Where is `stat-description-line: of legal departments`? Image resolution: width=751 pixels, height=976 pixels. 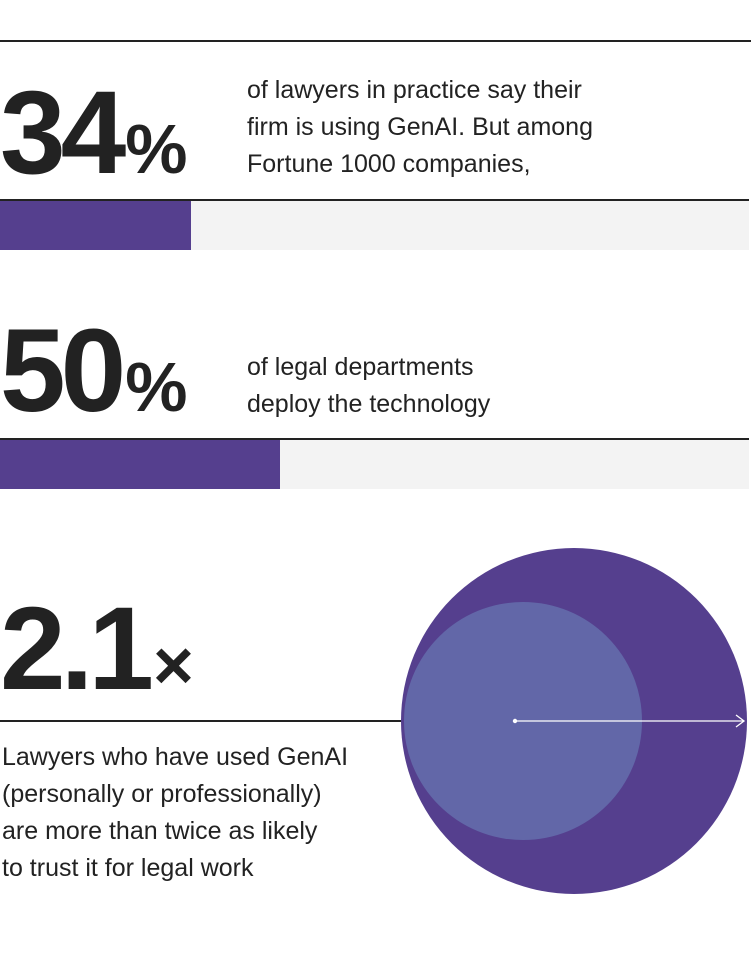
stat-description-line: of legal departments is located at coordinates (360, 367).